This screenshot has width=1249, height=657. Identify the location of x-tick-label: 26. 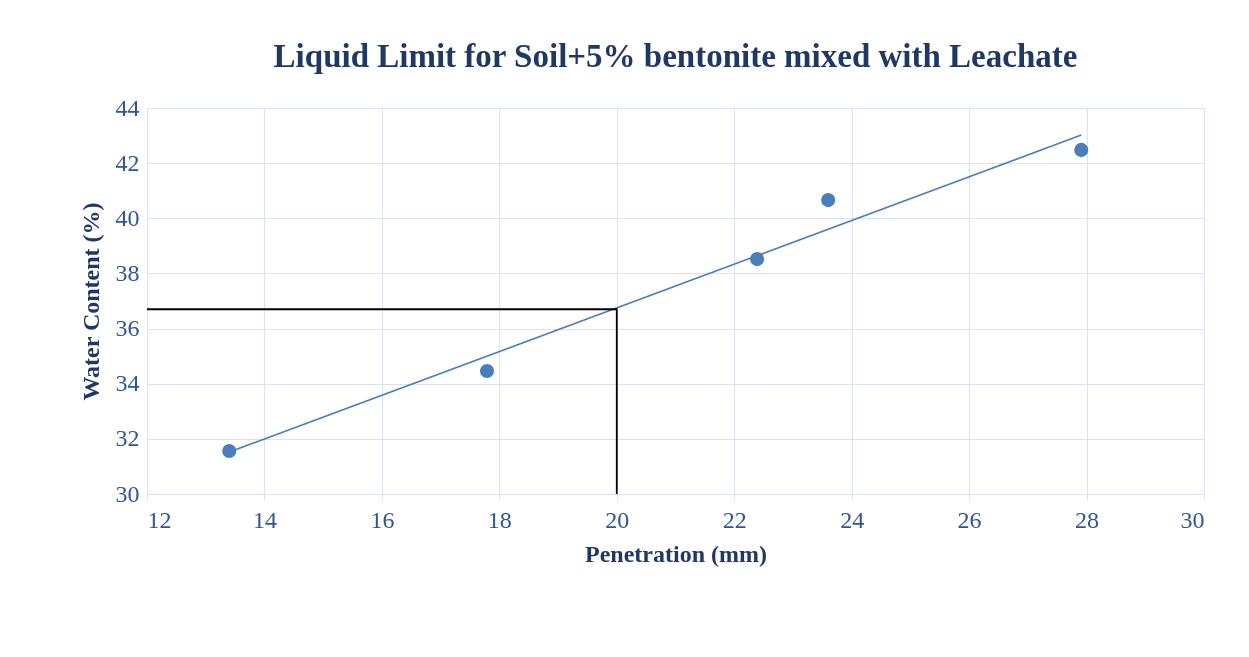
(969, 519).